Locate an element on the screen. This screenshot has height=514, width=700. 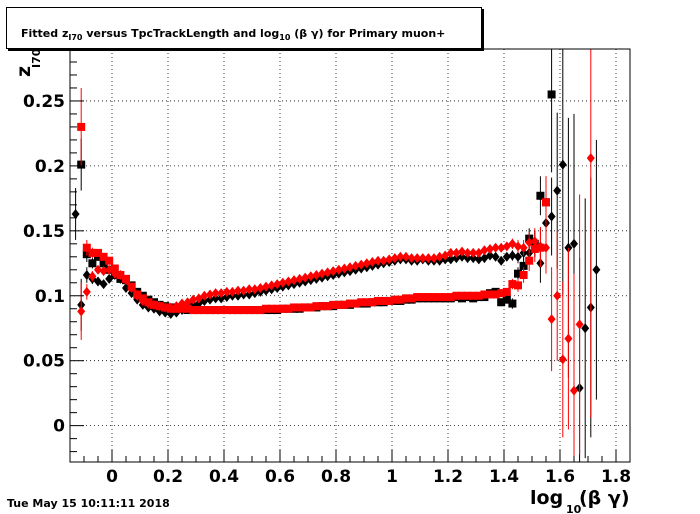
x-tick-label: 1.2 is located at coordinates (448, 477).